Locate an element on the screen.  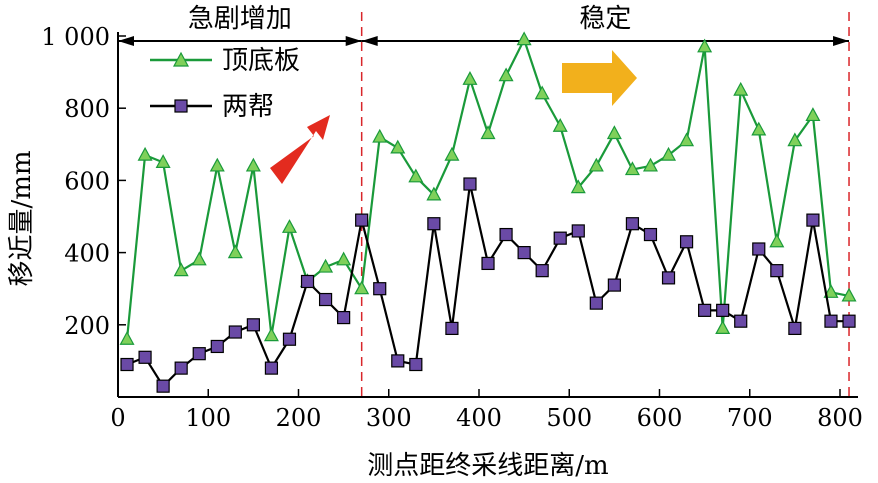
y-tick-label: 200 is located at coordinates (87, 326).